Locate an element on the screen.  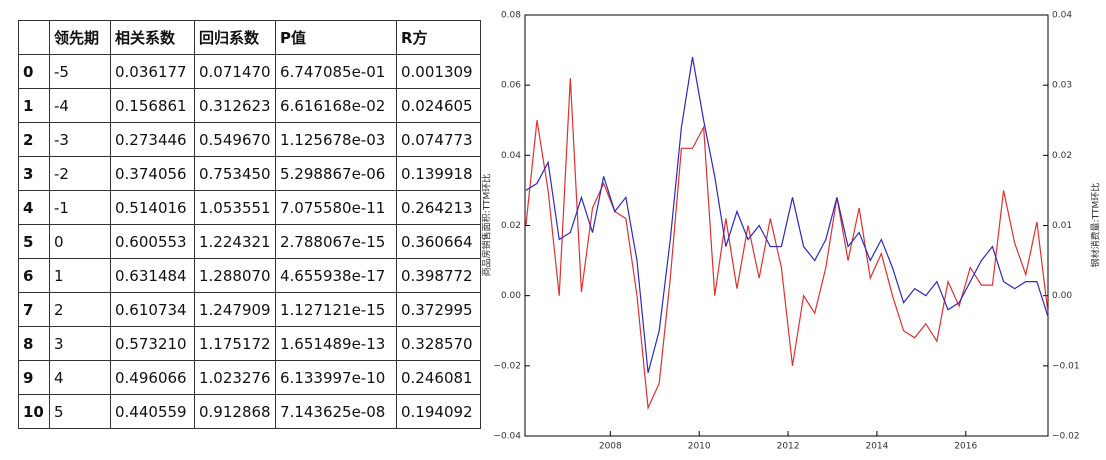
table-row: 0 -5 0.036177 0.071470 6.747085e-01 0.001309 is located at coordinates (249, 71).